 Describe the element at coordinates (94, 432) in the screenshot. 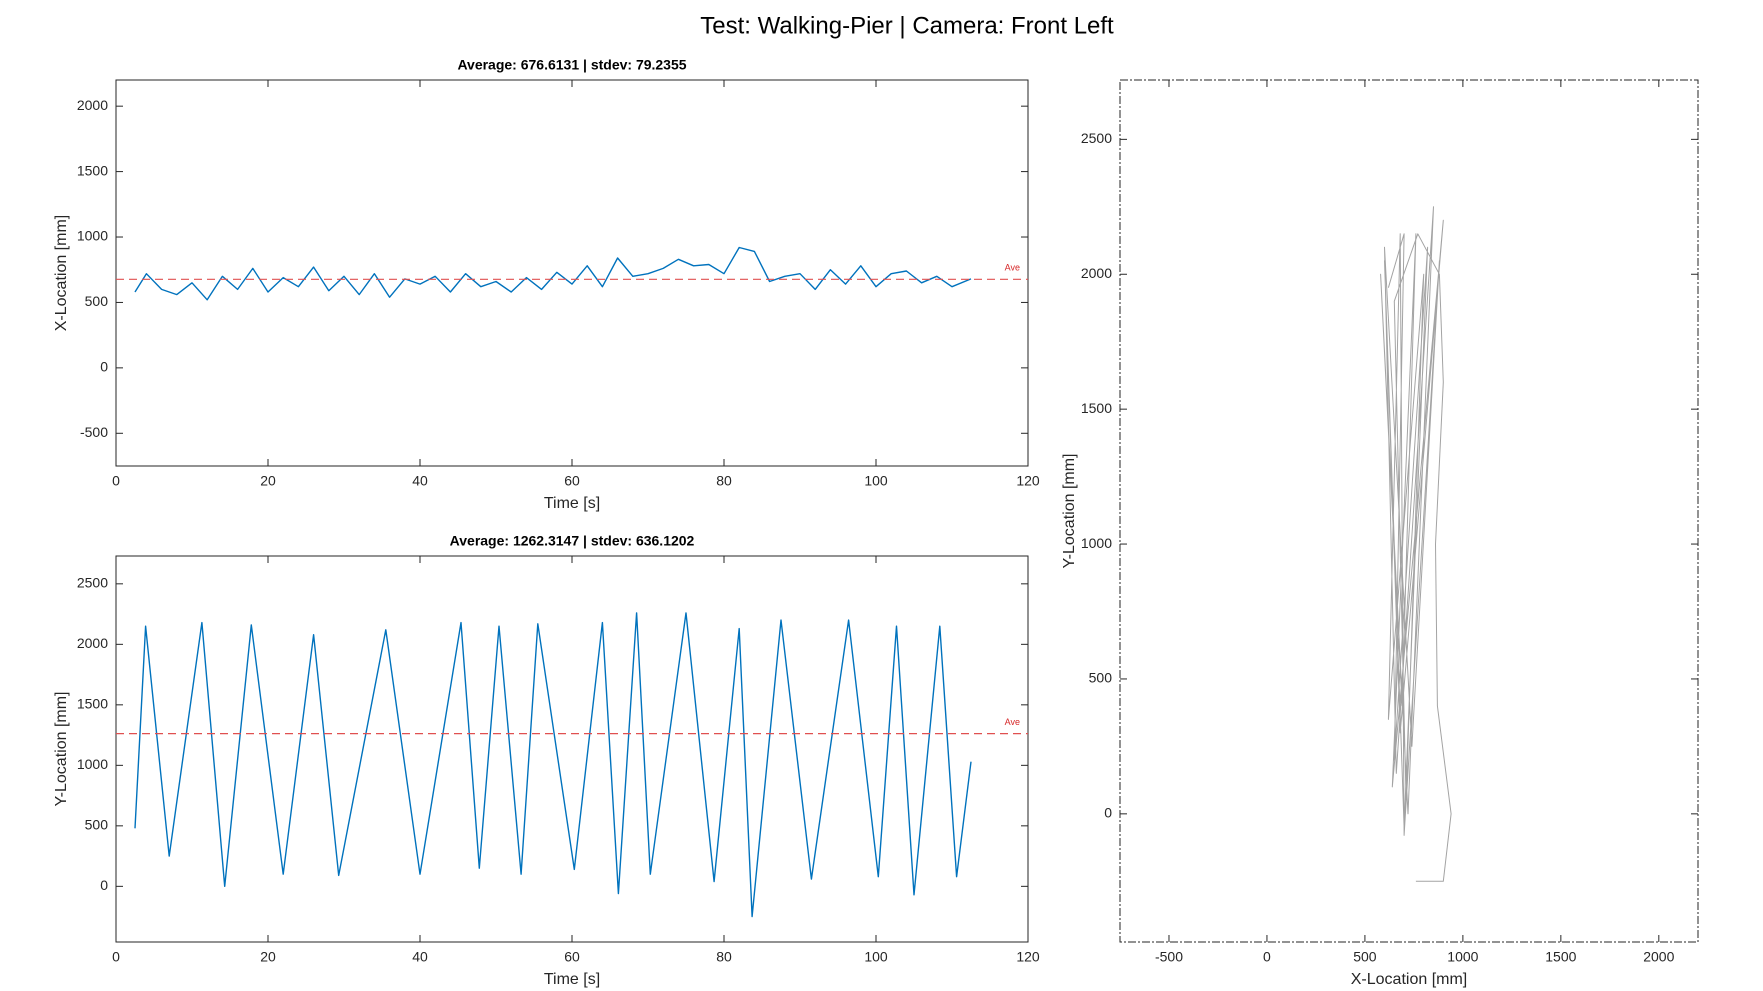

I see `y-tick-label: -500` at that location.